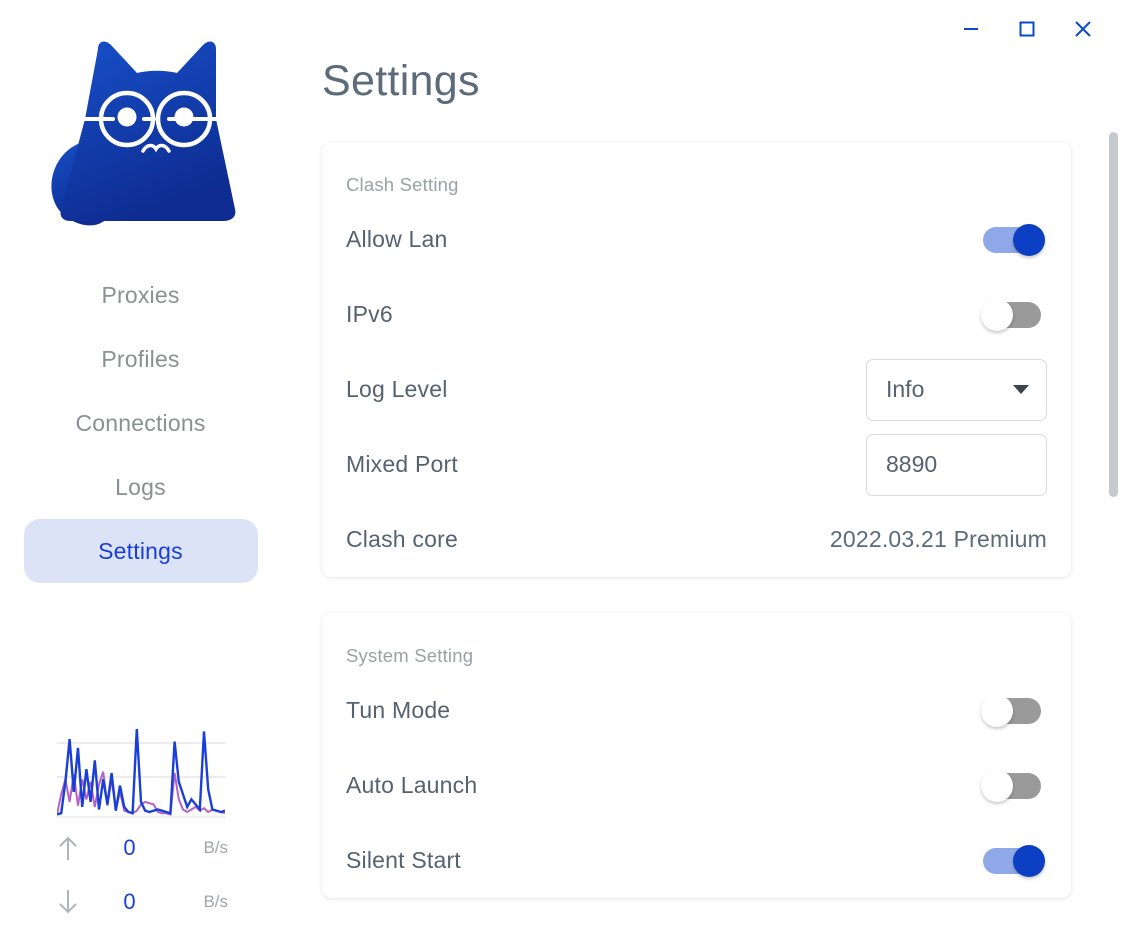 This screenshot has height=937, width=1124. What do you see at coordinates (398, 710) in the screenshot?
I see `setting-label: Tun Mode` at bounding box center [398, 710].